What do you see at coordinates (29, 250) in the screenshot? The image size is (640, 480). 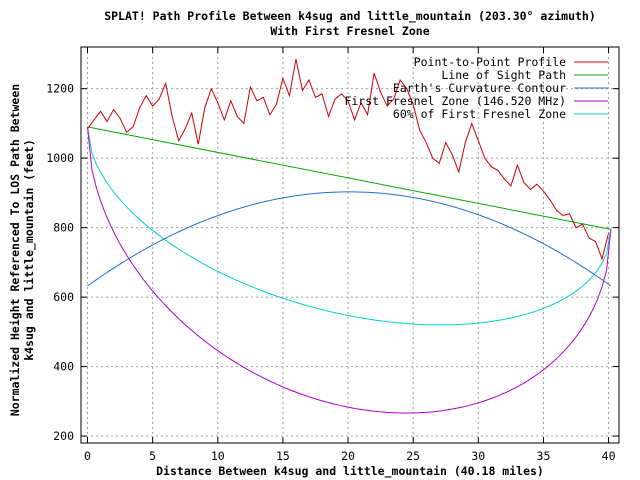 I see `y-axis-label-line-2: k4sug and little_mountain (feet)` at bounding box center [29, 250].